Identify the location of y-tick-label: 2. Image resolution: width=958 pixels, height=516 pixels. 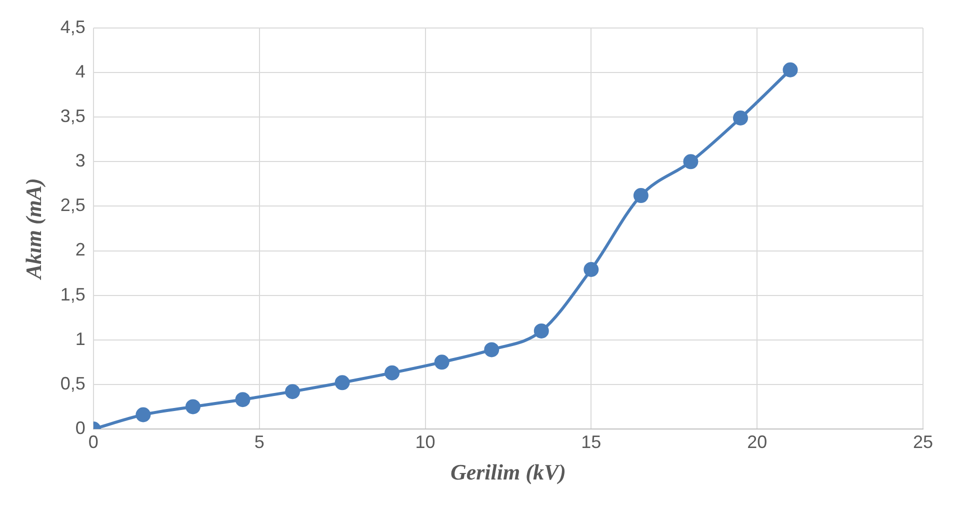
(80, 250).